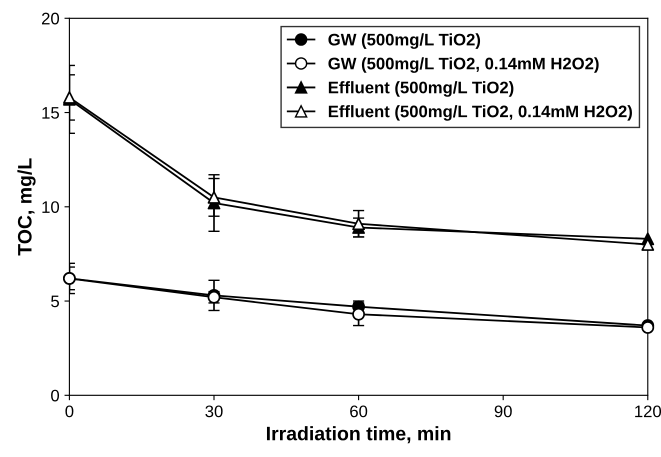 Image resolution: width=661 pixels, height=457 pixels. What do you see at coordinates (69, 411) in the screenshot?
I see `x-tick-label: 0` at bounding box center [69, 411].